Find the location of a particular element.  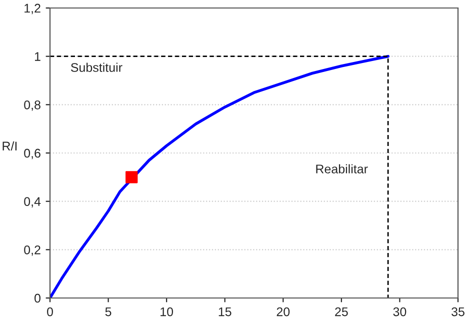

x-tick-label: 0 is located at coordinates (50, 311).